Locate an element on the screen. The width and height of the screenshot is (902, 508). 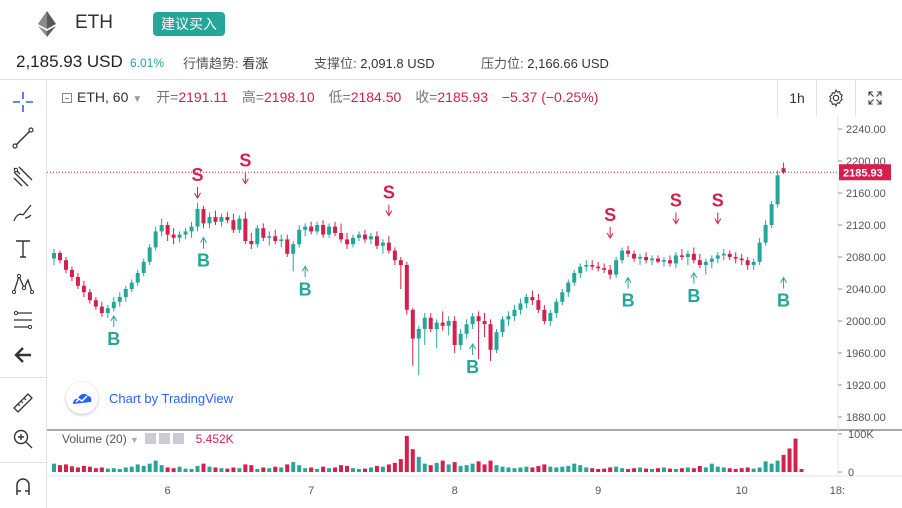
fib-tool is located at coordinates (23, 176).